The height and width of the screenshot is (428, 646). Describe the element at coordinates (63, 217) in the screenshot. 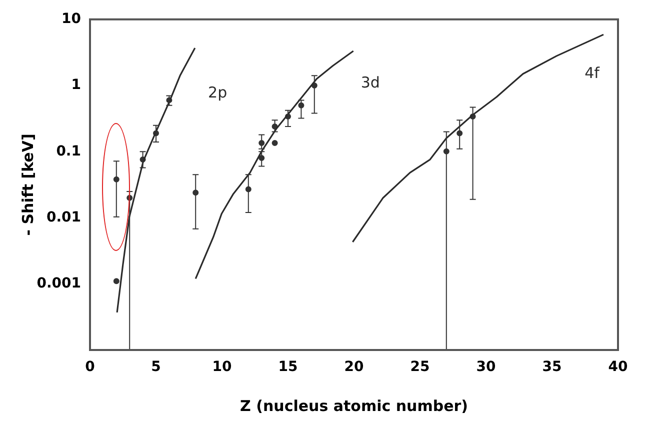

I see `y-tick-label: 0.01` at that location.